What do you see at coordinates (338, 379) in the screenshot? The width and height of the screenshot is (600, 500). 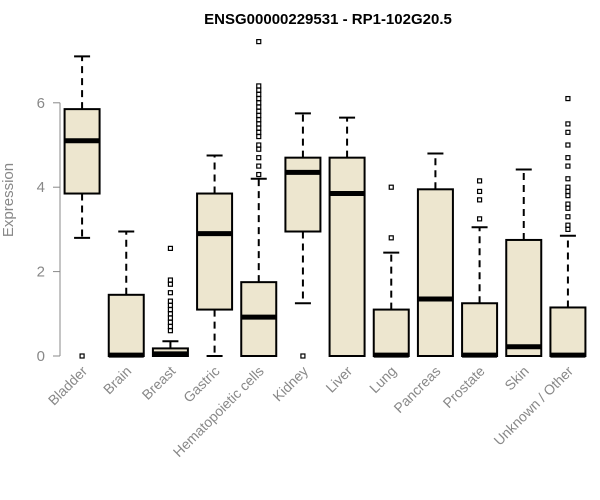 I see `x-tick-label: Liver` at bounding box center [338, 379].